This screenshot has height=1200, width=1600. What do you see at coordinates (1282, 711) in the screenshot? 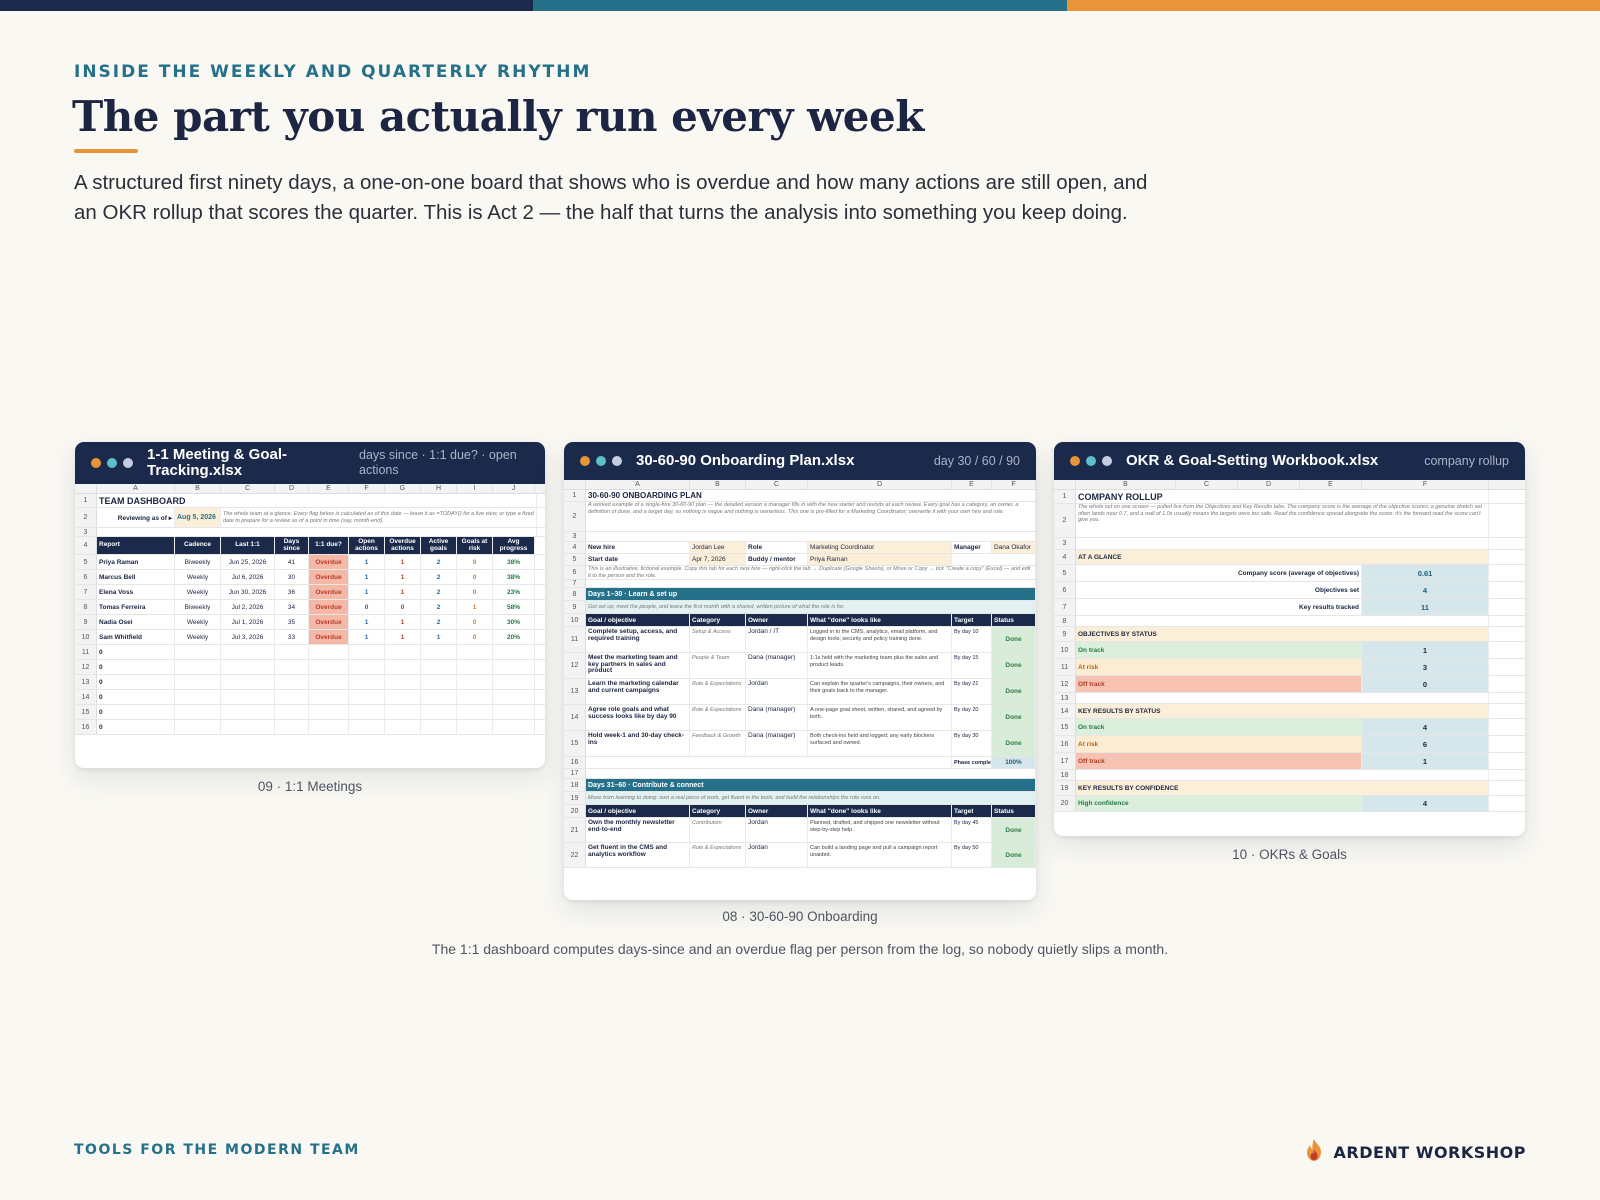
I see `sheet-cell: KEY RESULTS BY STATUS` at bounding box center [1282, 711].